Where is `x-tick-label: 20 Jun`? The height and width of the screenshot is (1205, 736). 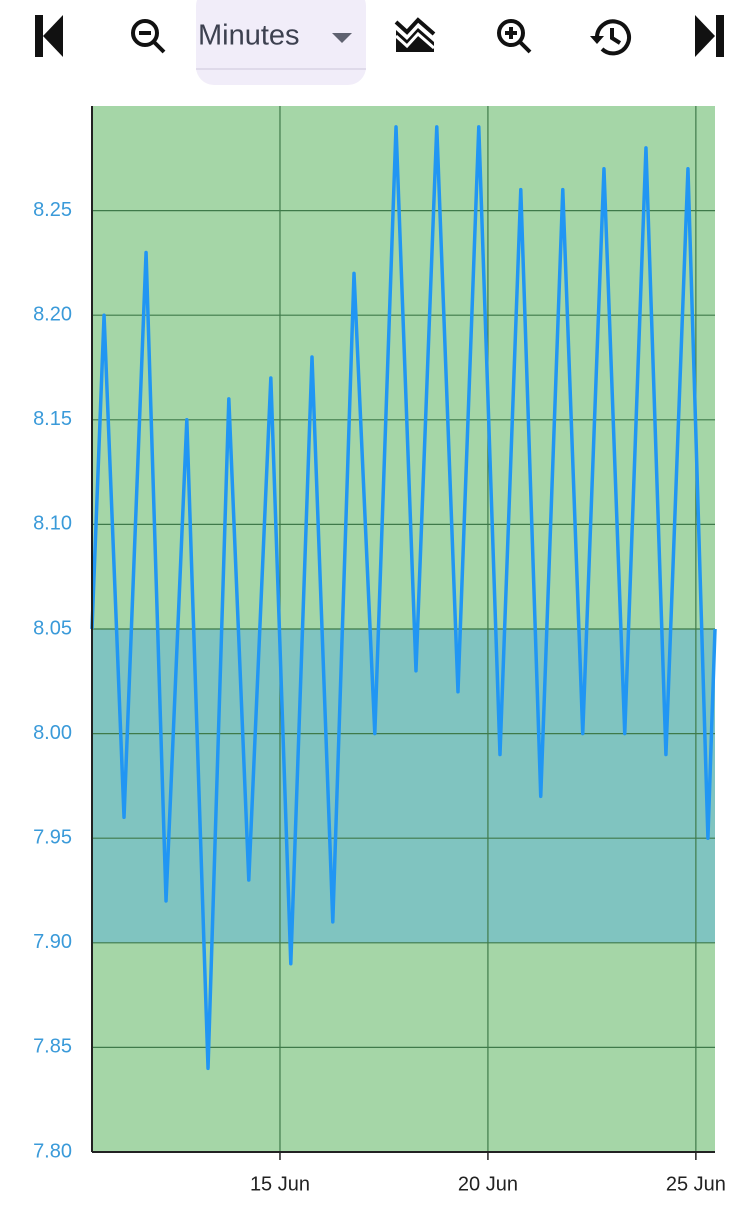 x-tick-label: 20 Jun is located at coordinates (488, 1184).